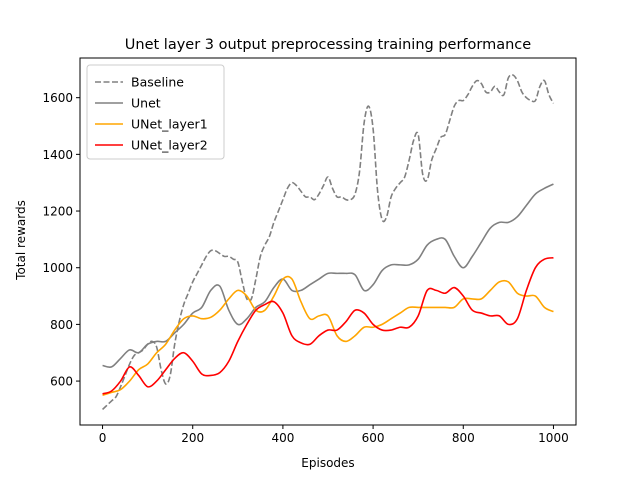 Image resolution: width=640 pixels, height=480 pixels. I want to click on legend-entry-label: UNet_layer2, so click(169, 145).